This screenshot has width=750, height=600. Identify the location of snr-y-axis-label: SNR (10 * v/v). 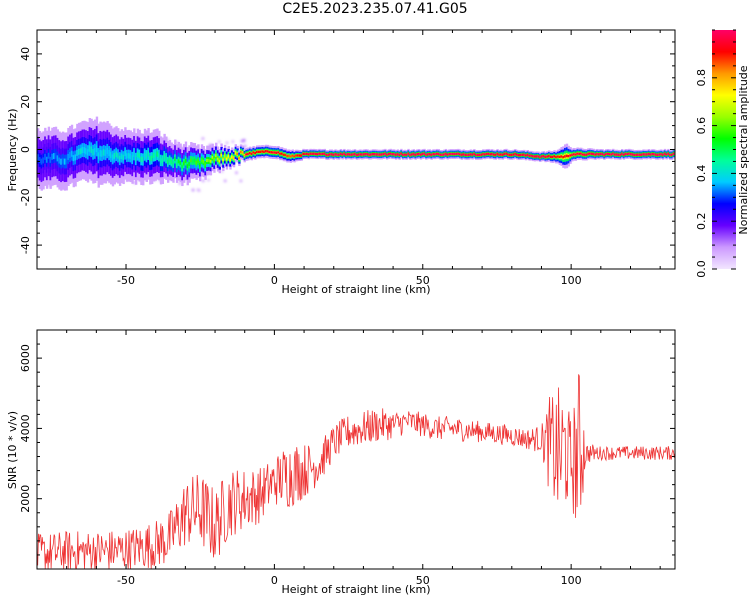
(12, 450).